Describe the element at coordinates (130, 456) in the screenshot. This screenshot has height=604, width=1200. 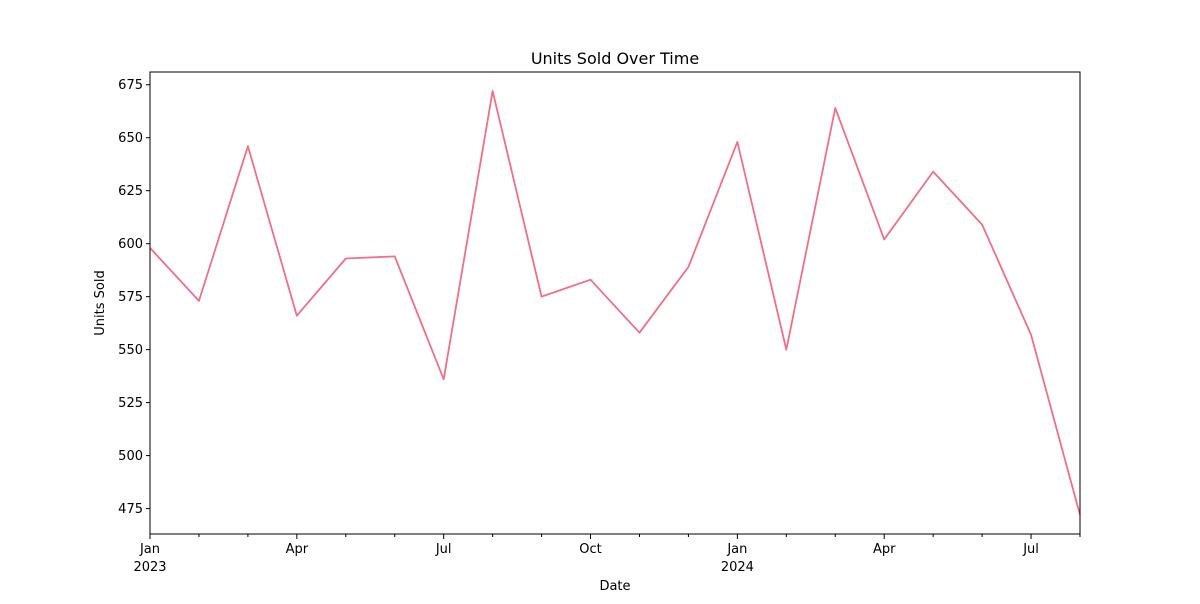
I see `y-tick-label: 500` at that location.